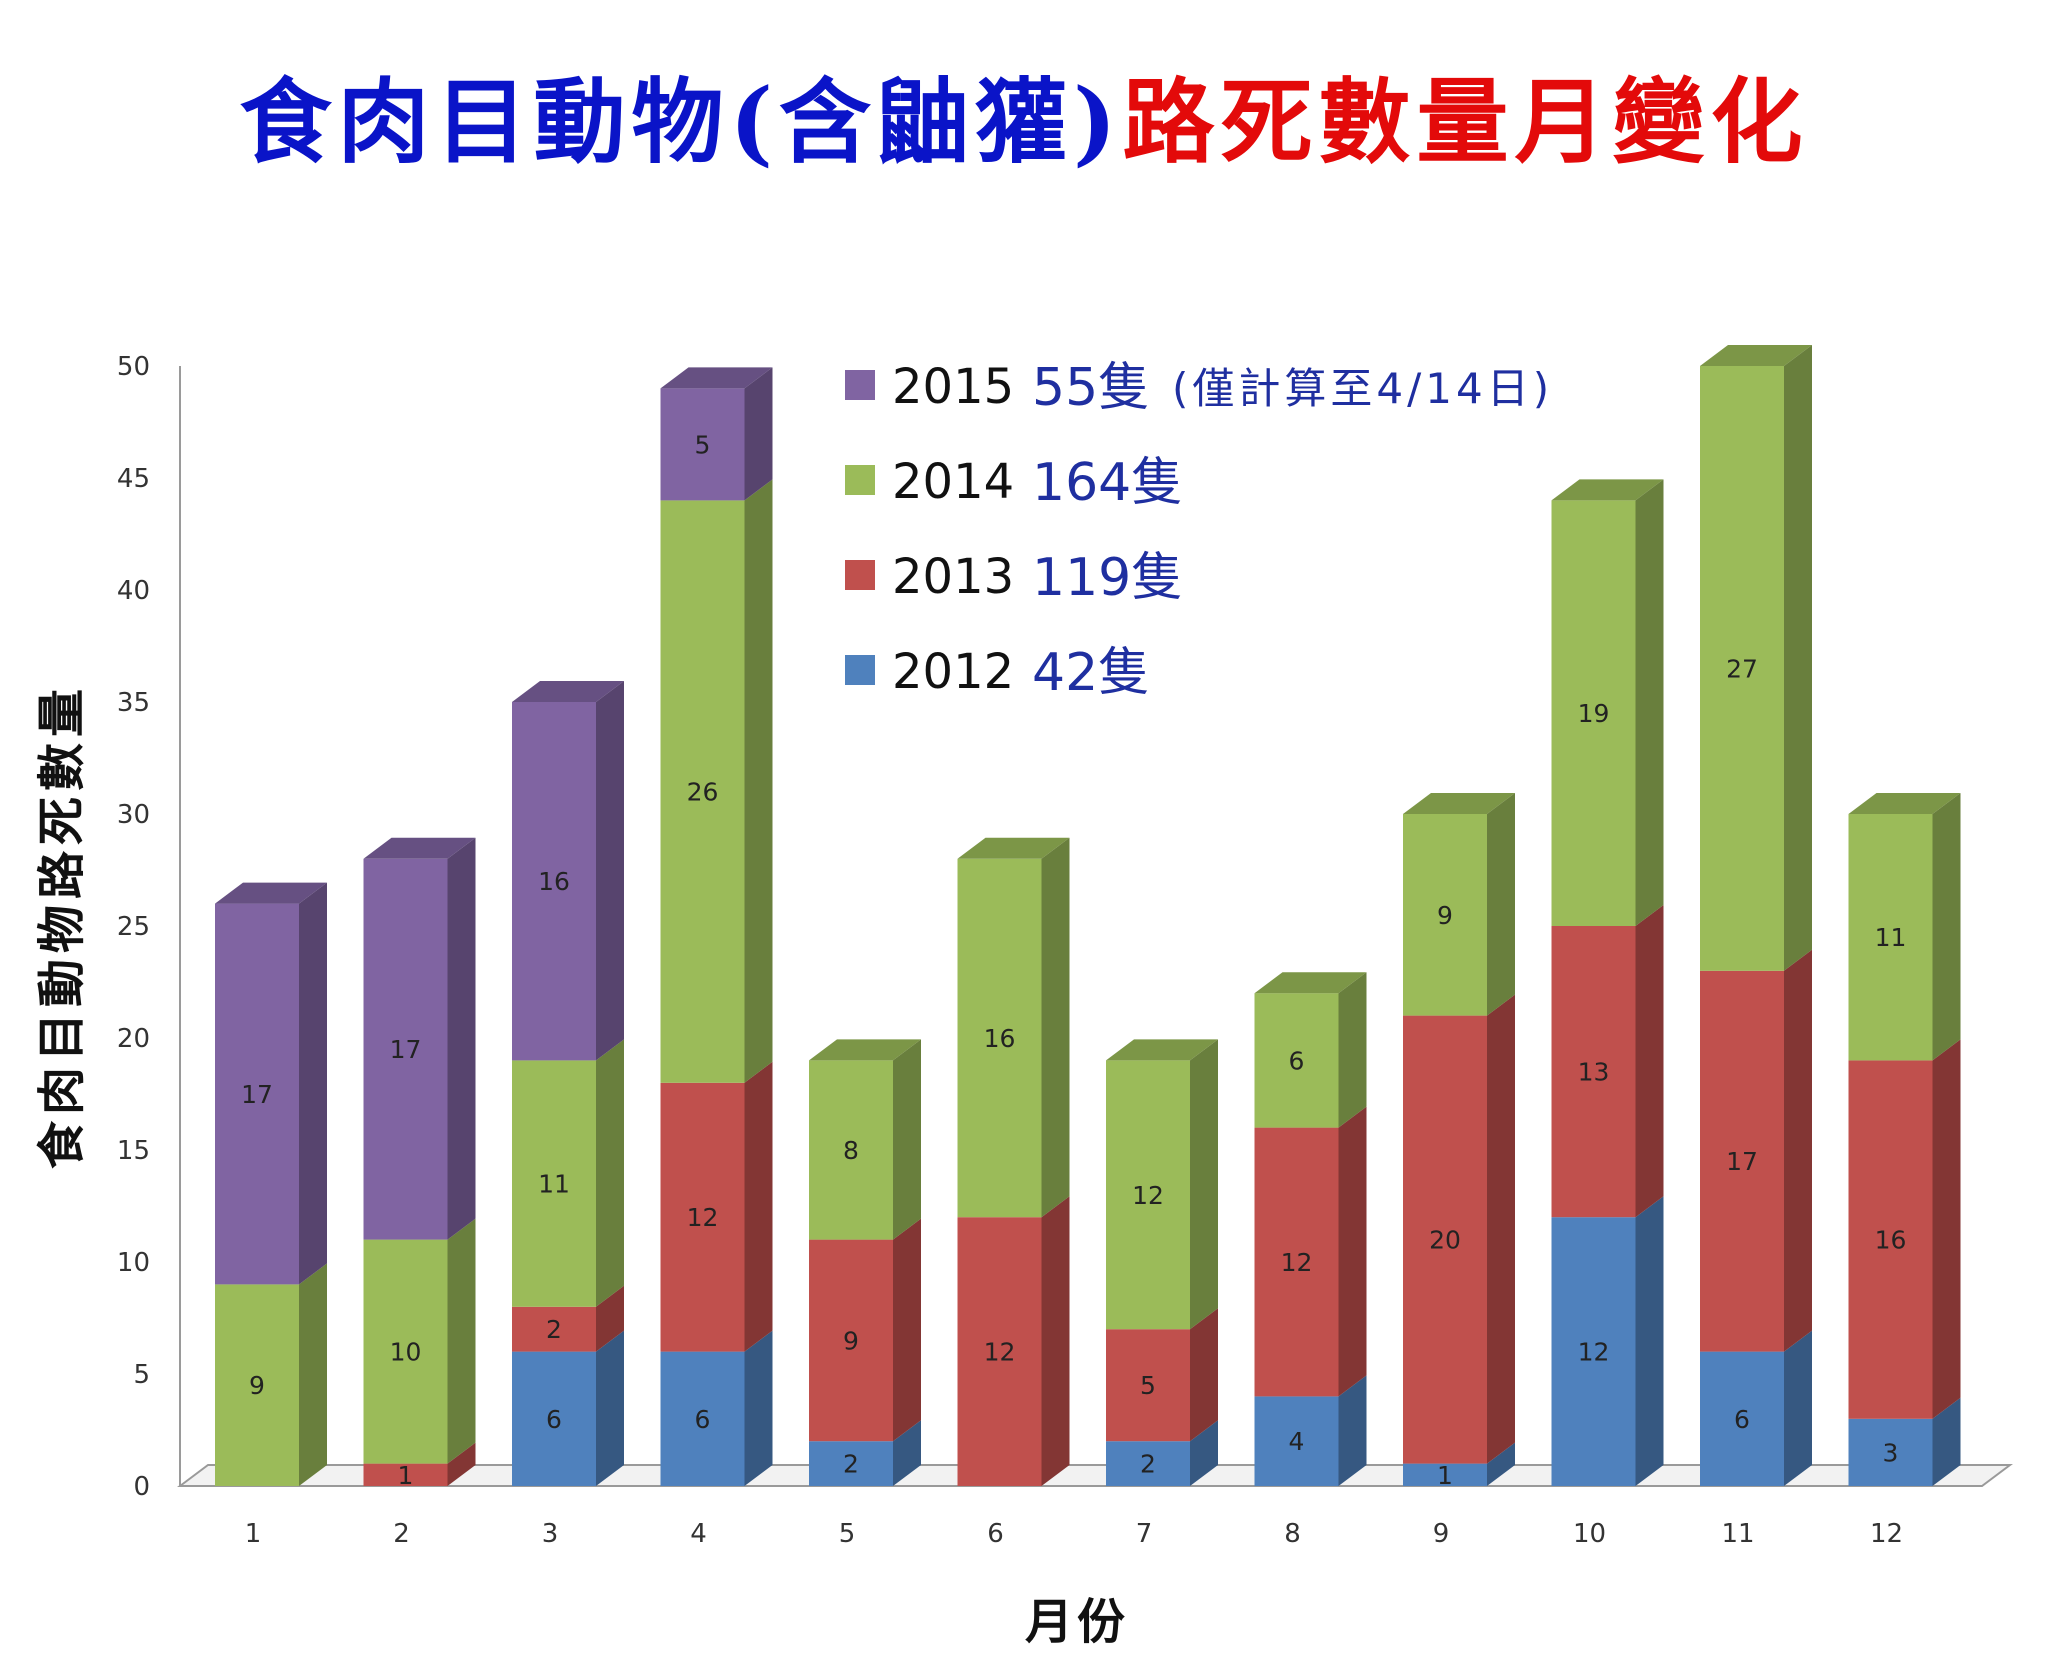 The height and width of the screenshot is (1659, 2048). I want to click on y-tick-label: 45, so click(133, 479).